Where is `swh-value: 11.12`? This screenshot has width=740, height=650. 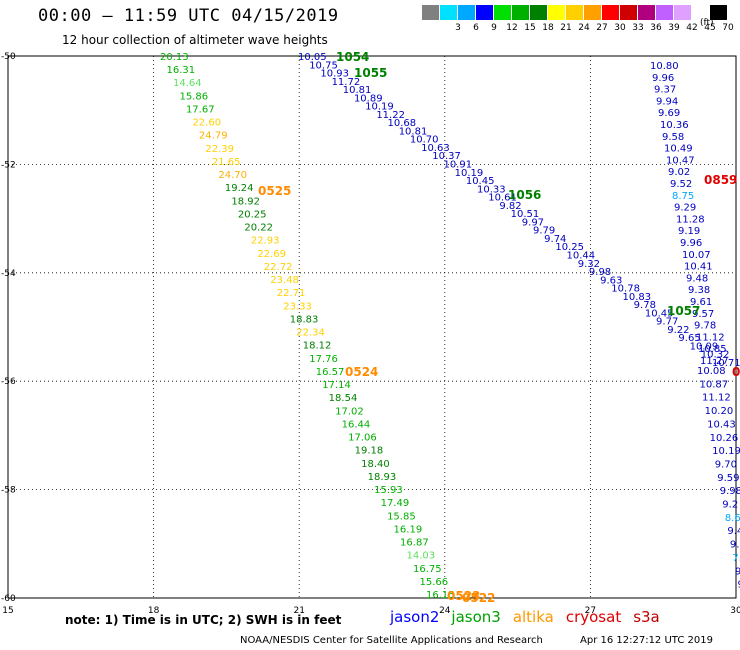 swh-value: 11.12 is located at coordinates (716, 398).